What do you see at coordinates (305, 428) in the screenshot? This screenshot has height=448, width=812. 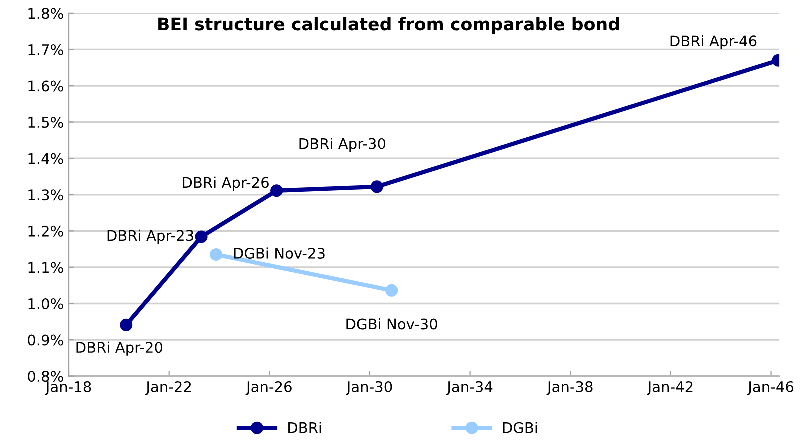 I see `legend-label: DBRi` at bounding box center [305, 428].